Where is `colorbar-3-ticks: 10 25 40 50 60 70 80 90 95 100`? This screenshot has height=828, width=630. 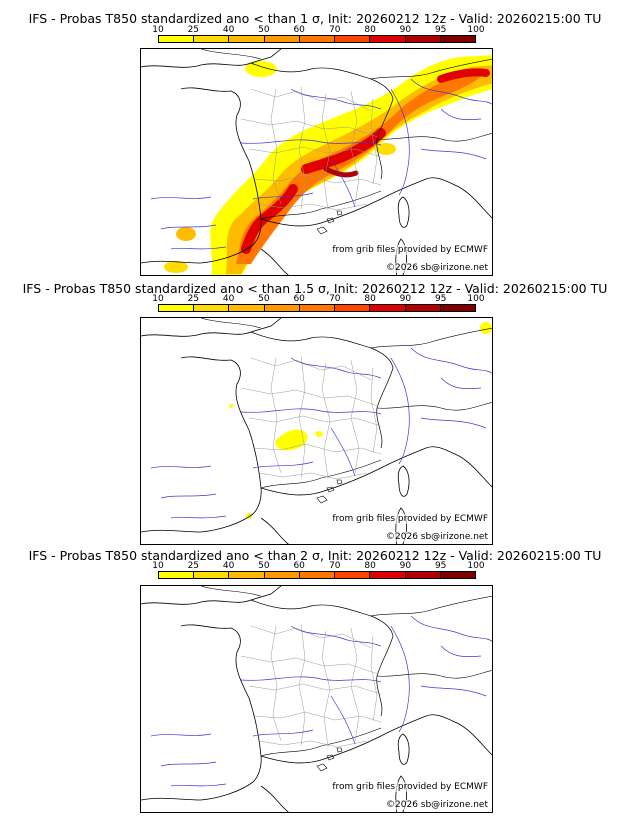 colorbar-3-ticks: 10 25 40 50 60 70 80 90 95 100 is located at coordinates (318, 566).